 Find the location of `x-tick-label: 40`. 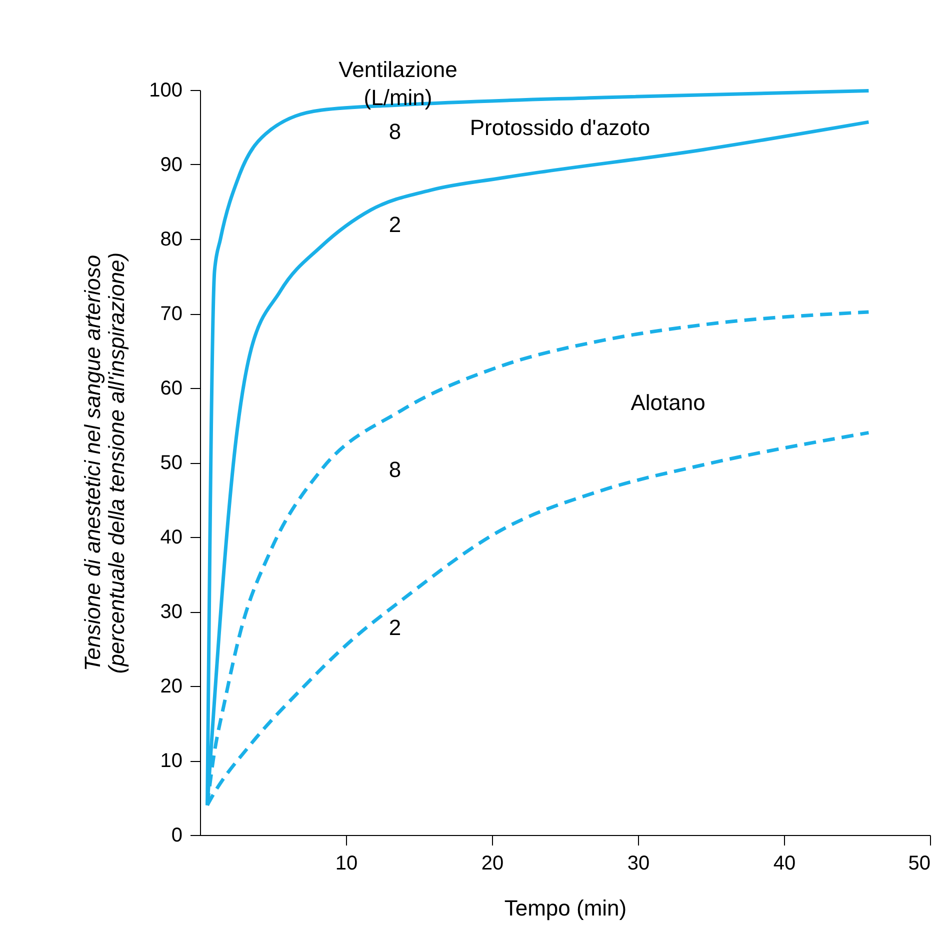

x-tick-label: 40 is located at coordinates (784, 863).